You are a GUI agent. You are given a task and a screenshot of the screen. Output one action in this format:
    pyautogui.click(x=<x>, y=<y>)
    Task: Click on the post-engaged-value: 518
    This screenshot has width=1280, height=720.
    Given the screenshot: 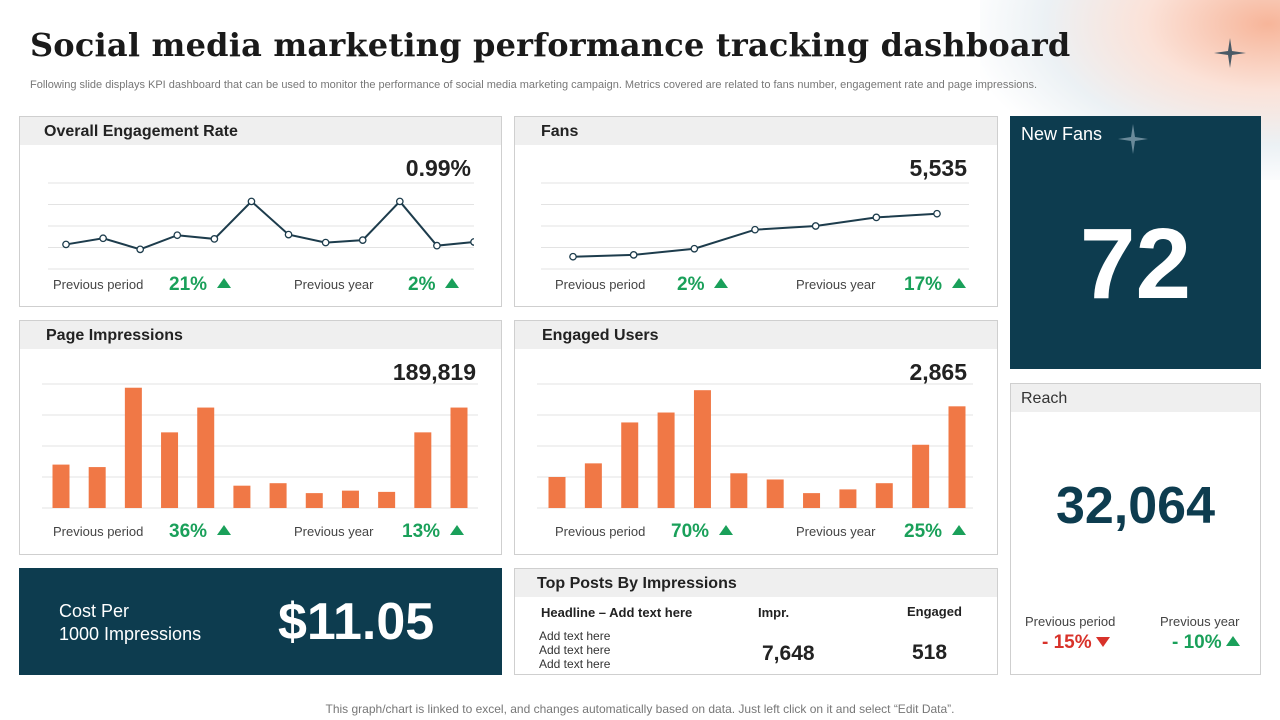 What is the action you would take?
    pyautogui.click(x=930, y=652)
    